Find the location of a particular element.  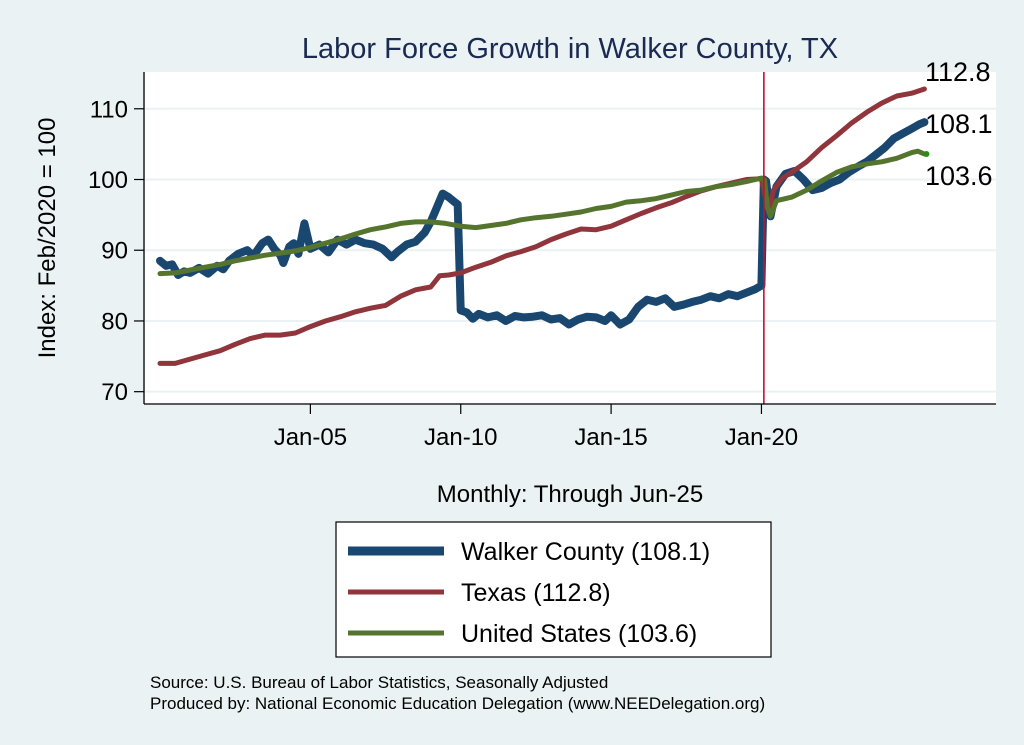

x-tick-label: Jan-20 is located at coordinates (761, 437).